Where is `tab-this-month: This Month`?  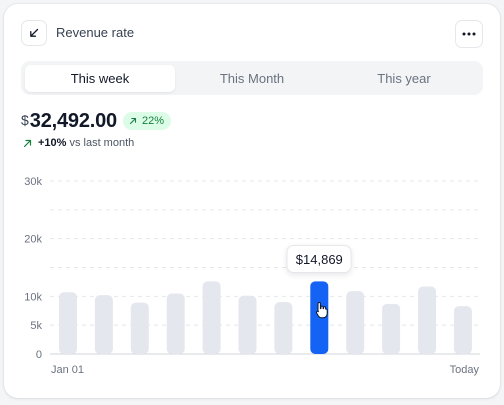
tab-this-month: This Month is located at coordinates (252, 78).